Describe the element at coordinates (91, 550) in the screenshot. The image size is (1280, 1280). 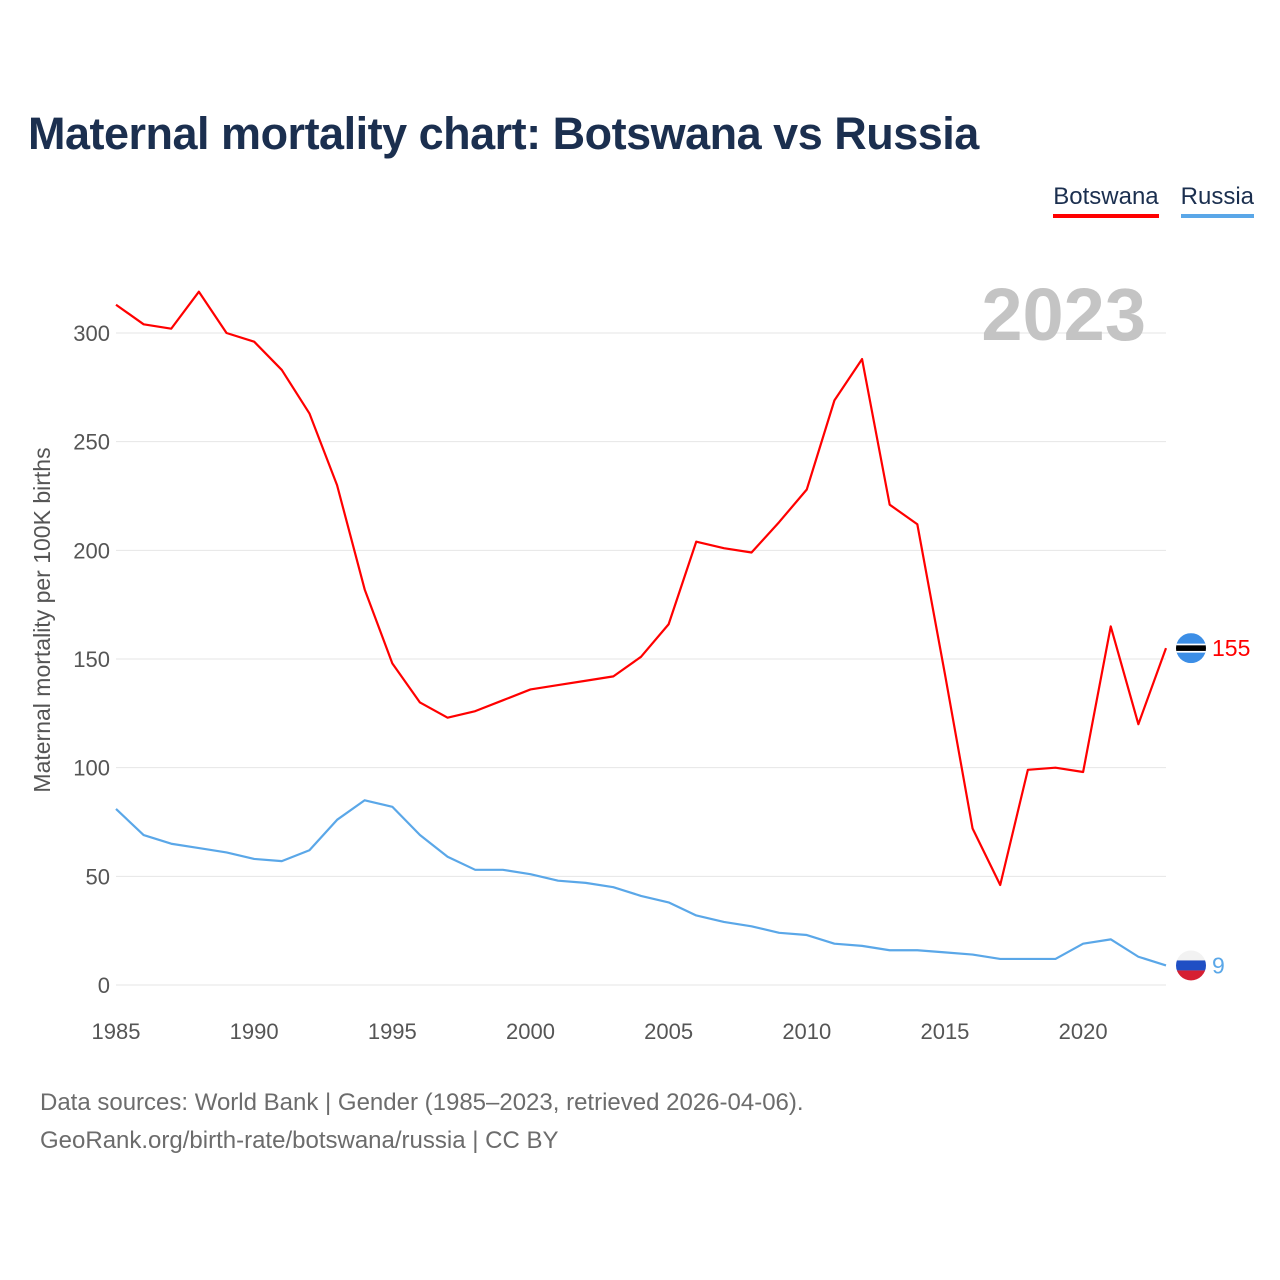
I see `y-tick-label: 200` at that location.